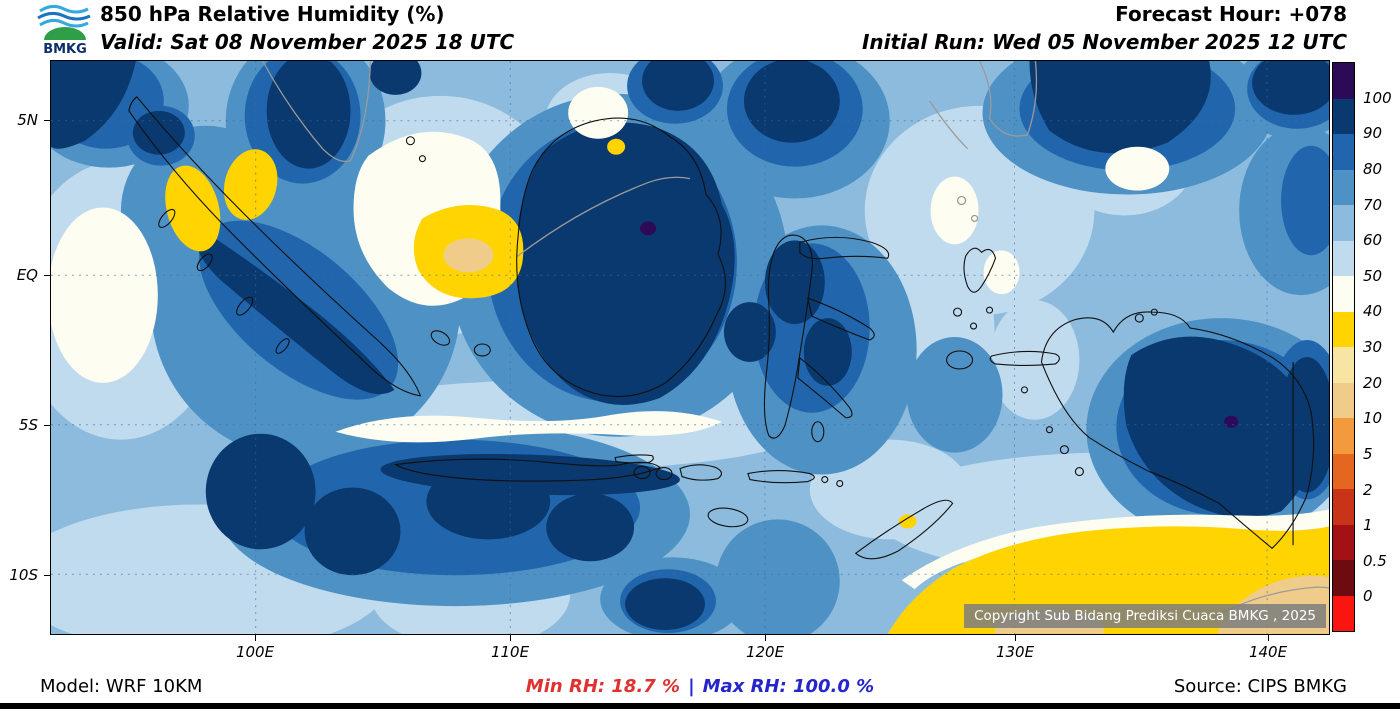 The width and height of the screenshot is (1400, 709). I want to click on colorbar-tick-label: 80, so click(1373, 168).